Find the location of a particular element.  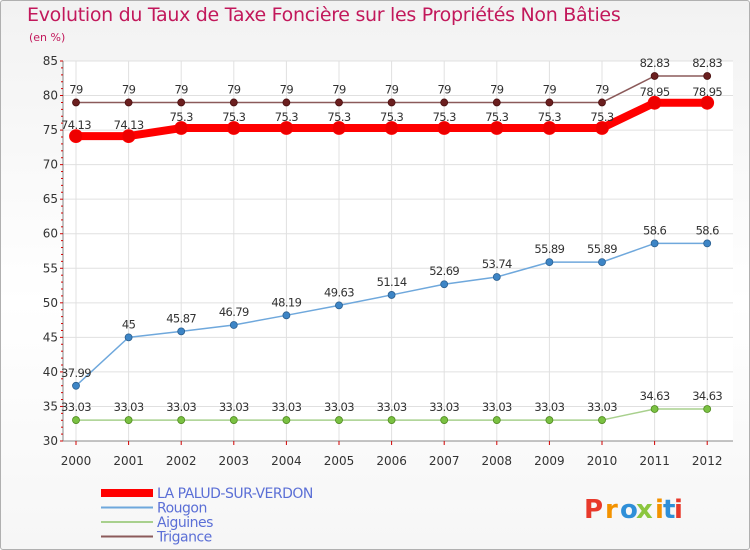

legend-label: Trigance is located at coordinates (184, 538).